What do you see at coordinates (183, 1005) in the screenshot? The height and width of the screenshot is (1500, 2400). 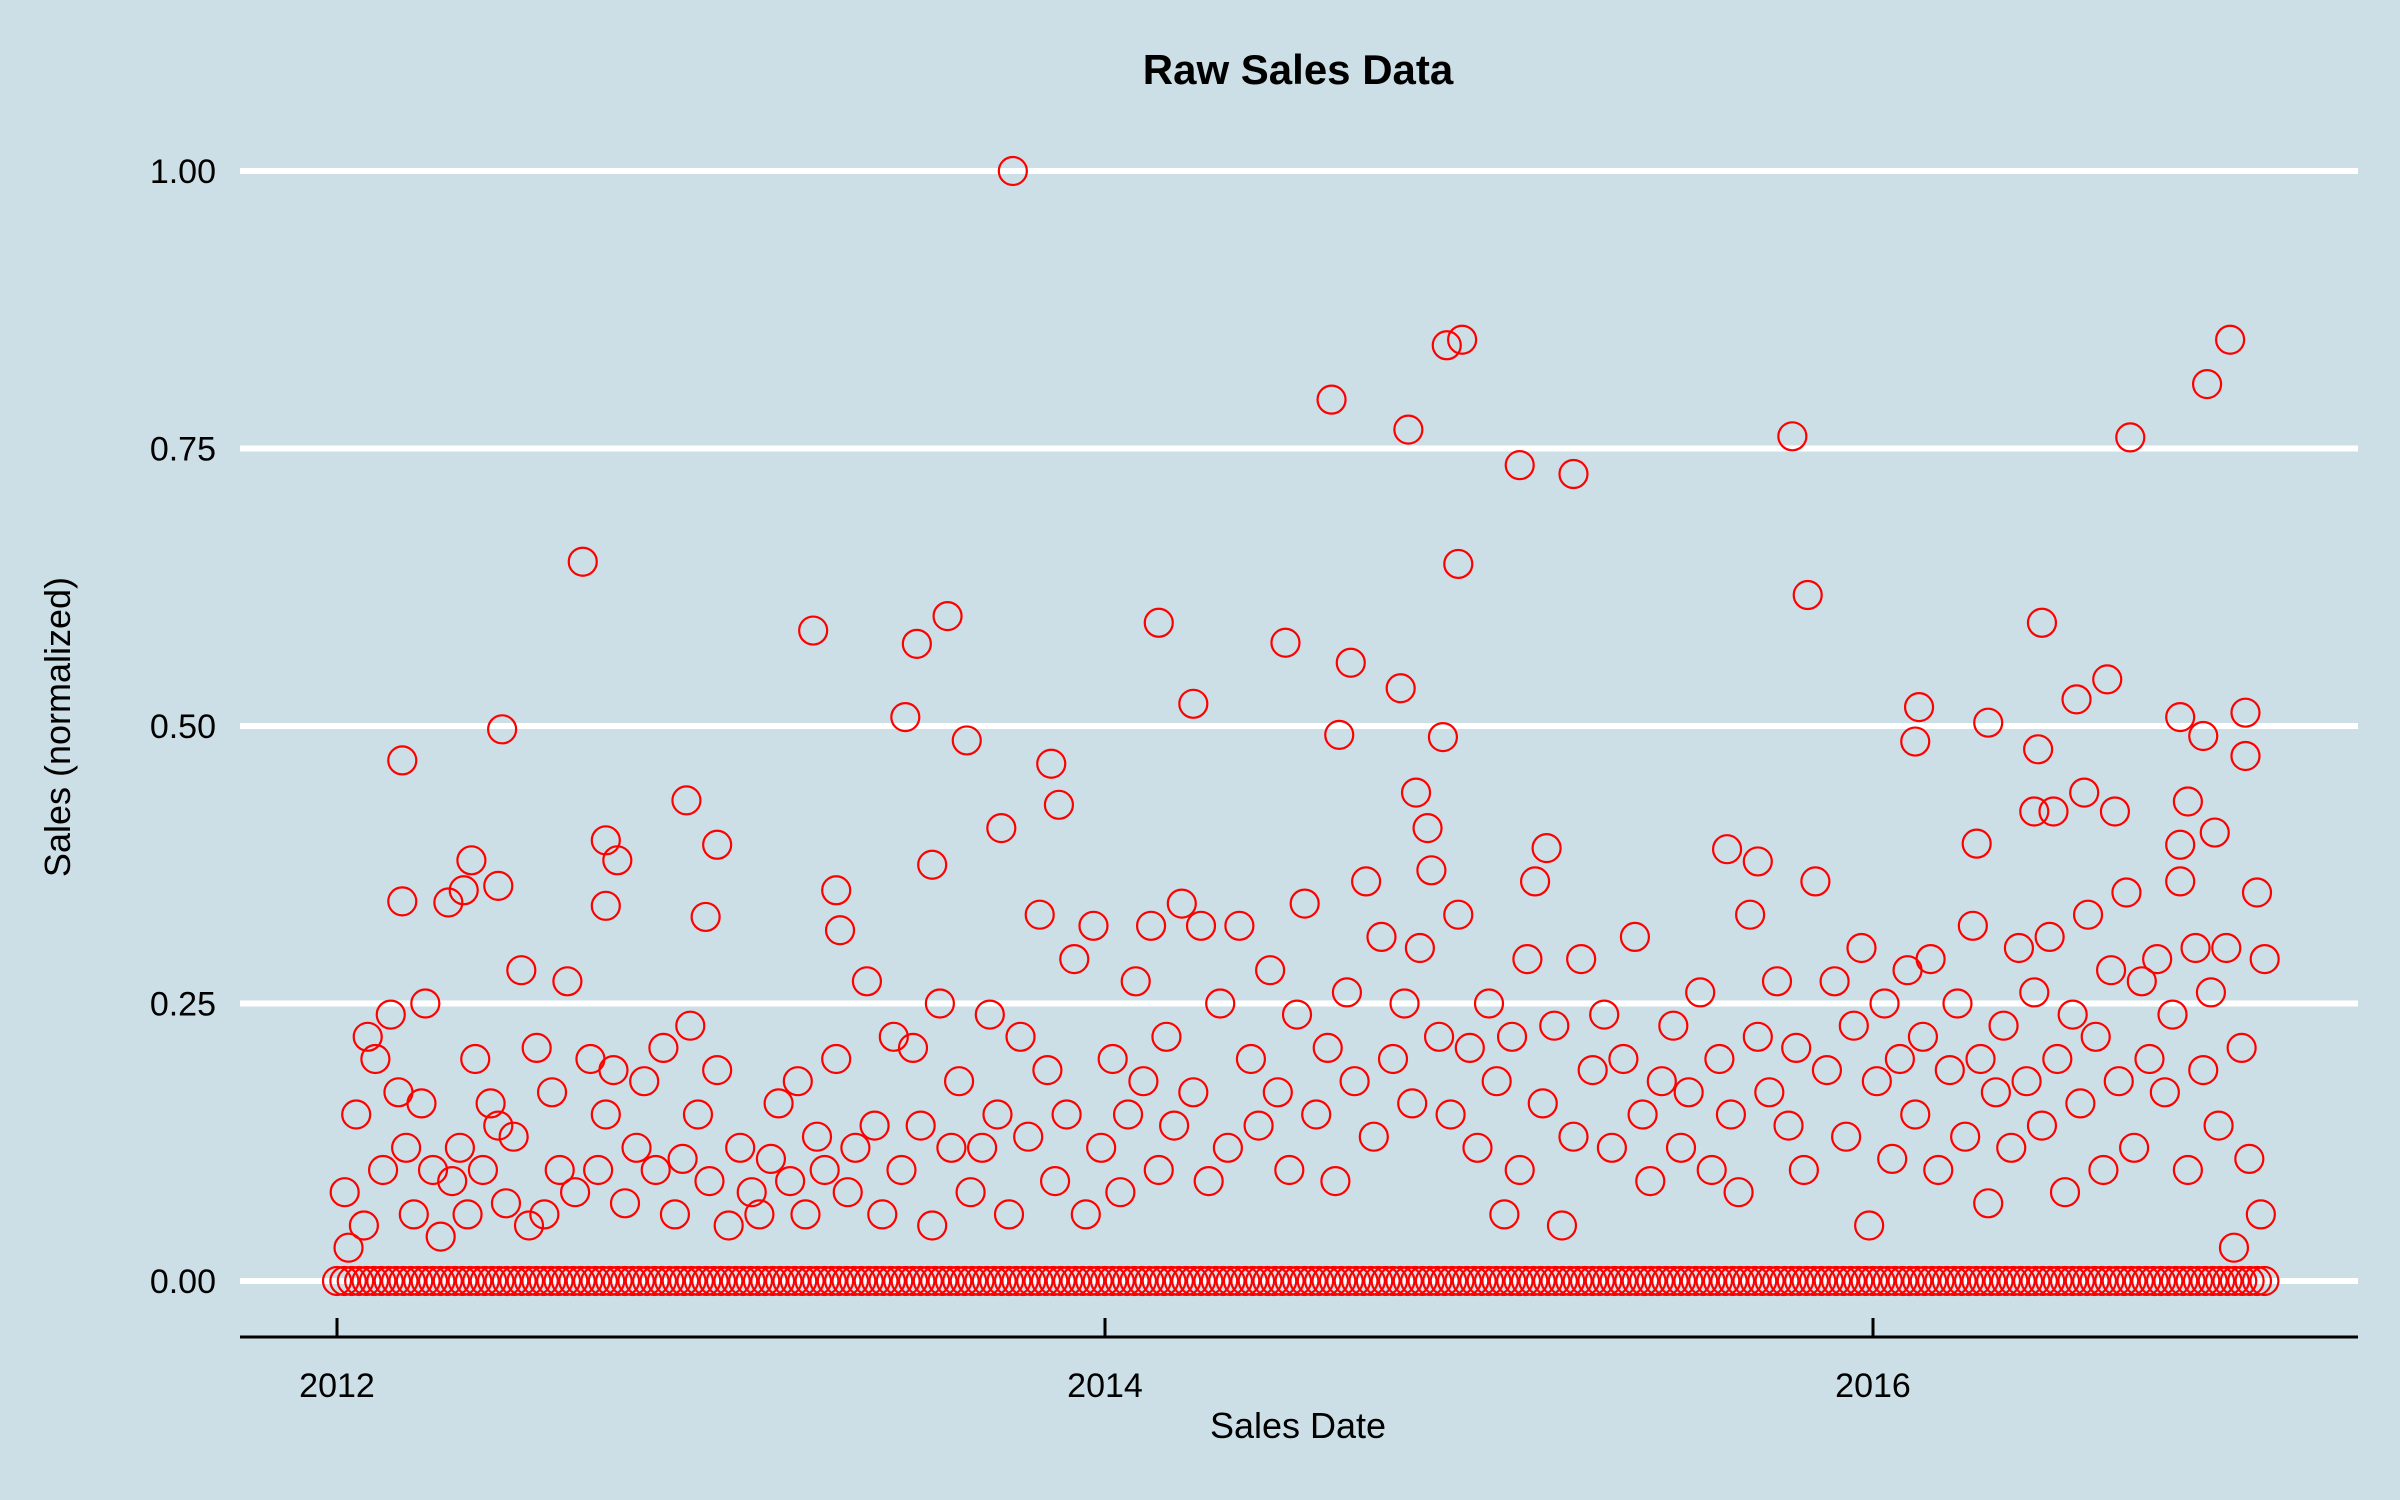 I see `y-tick-label: 0.25` at bounding box center [183, 1005].